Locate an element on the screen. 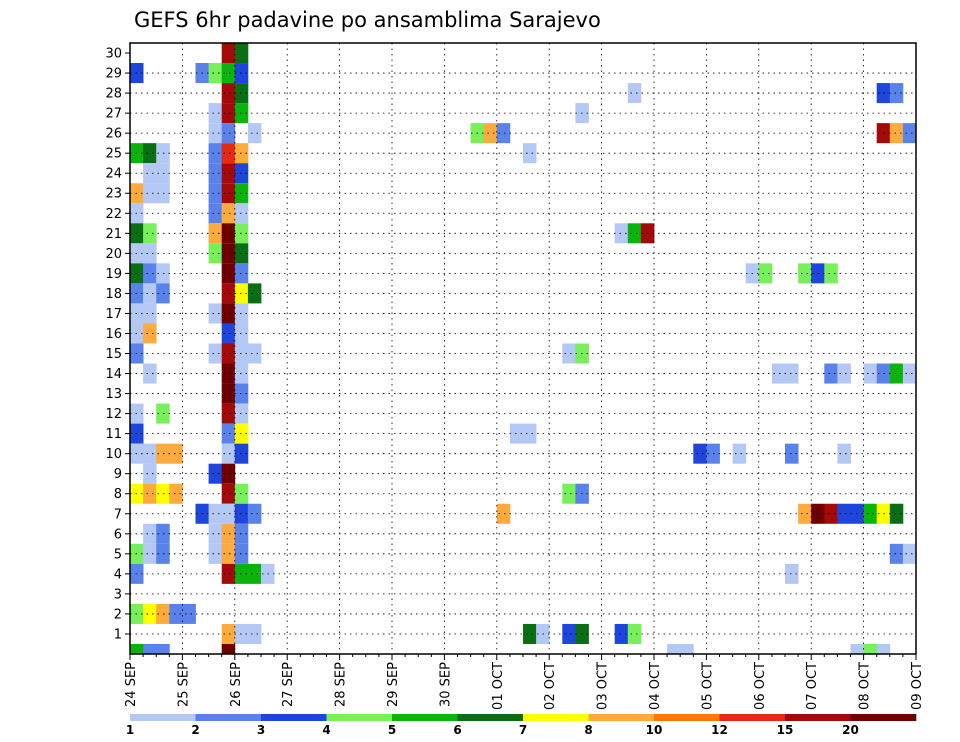 Image resolution: width=960 pixels, height=742 pixels. x-tick-label: 06 OCT is located at coordinates (760, 686).